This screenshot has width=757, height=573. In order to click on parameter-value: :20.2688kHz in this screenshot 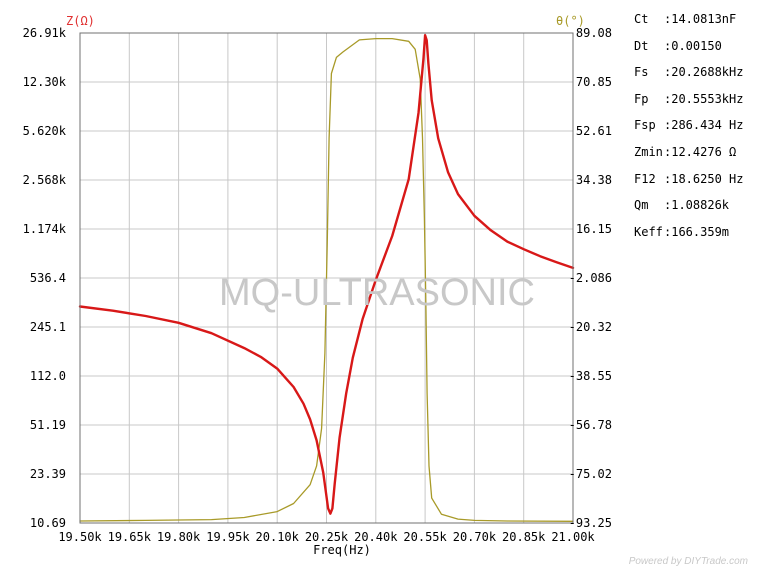, I will do `click(704, 72)`.